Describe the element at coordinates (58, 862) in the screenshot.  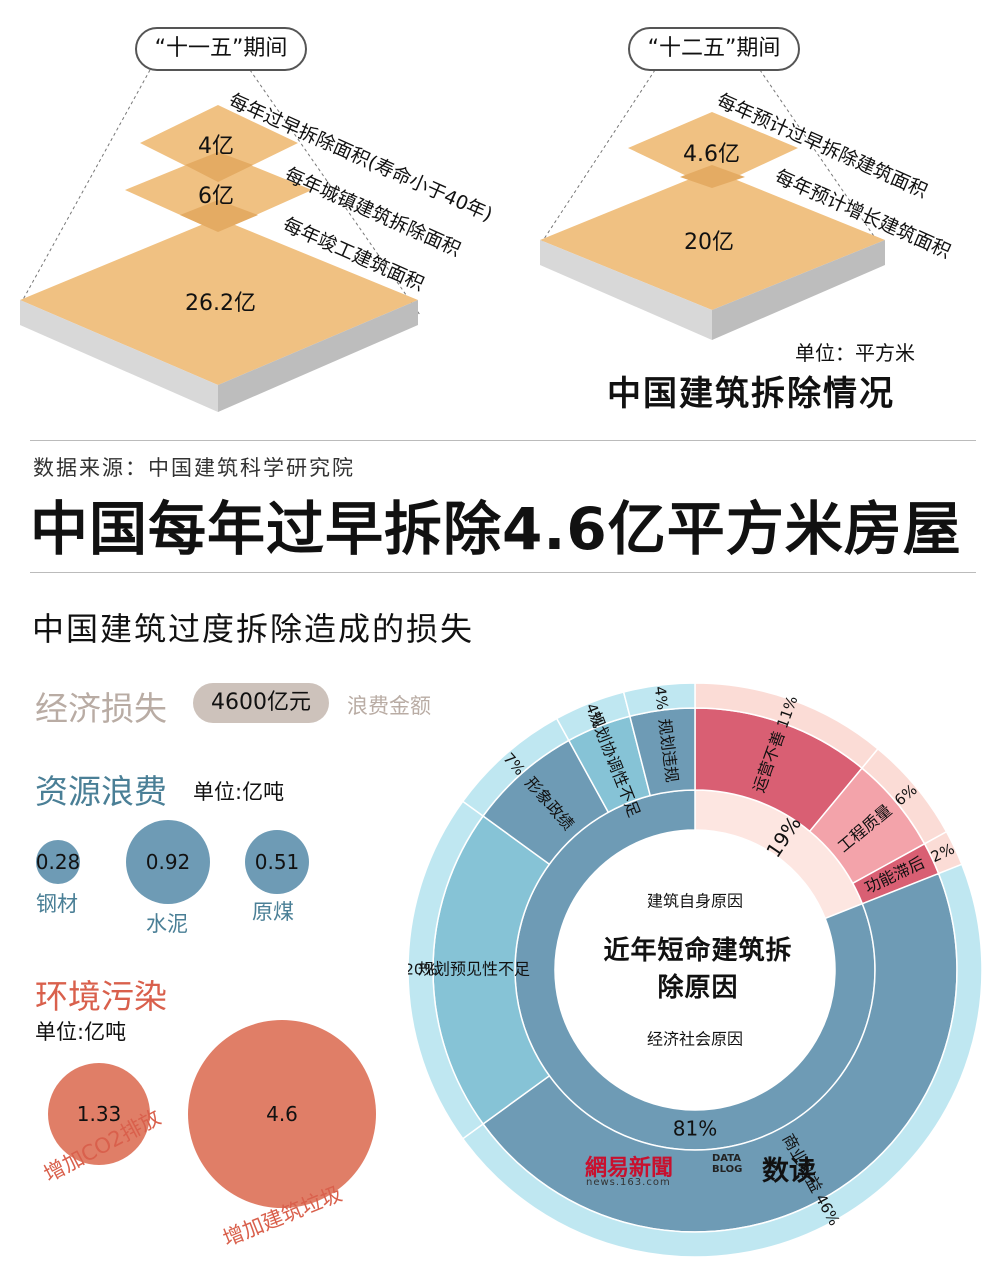
I see `bubble-steel: 0.28` at that location.